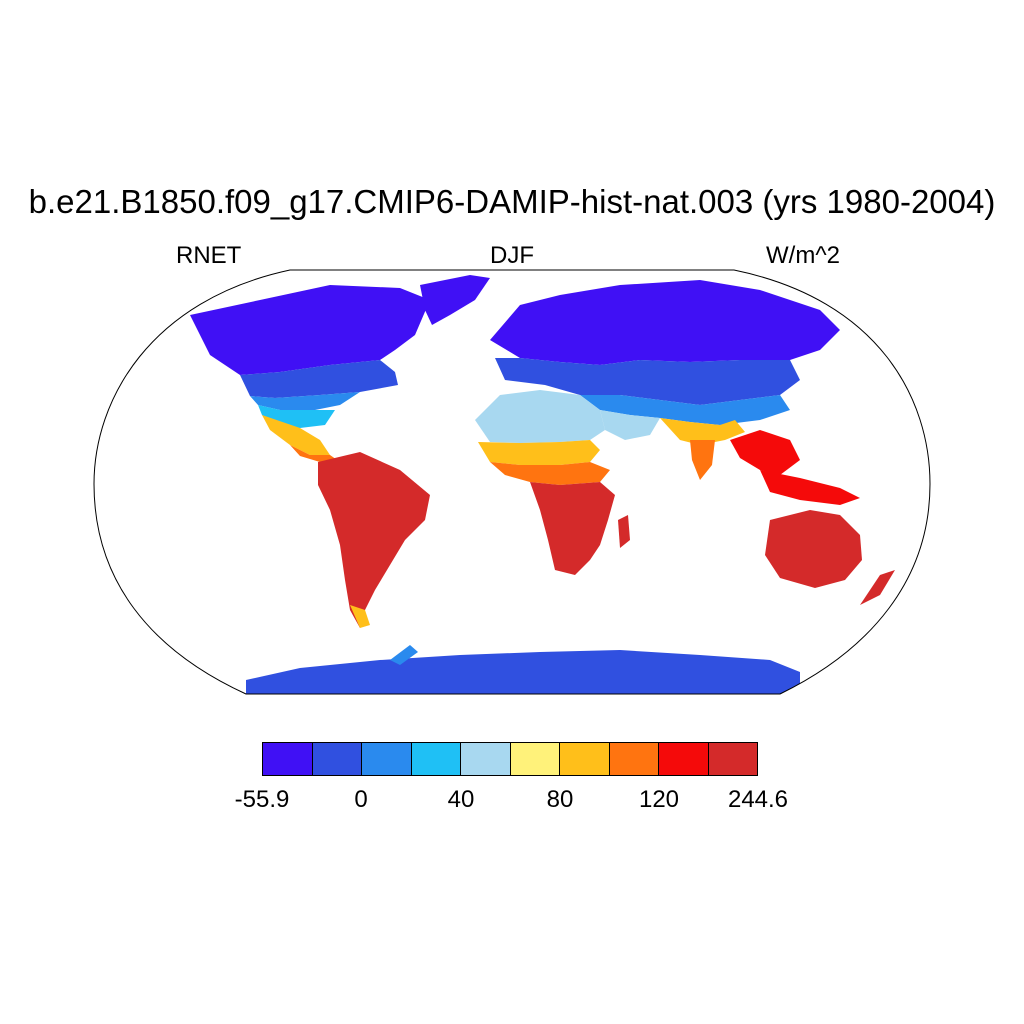 The height and width of the screenshot is (1024, 1024). I want to click on colorbar, so click(510, 759).